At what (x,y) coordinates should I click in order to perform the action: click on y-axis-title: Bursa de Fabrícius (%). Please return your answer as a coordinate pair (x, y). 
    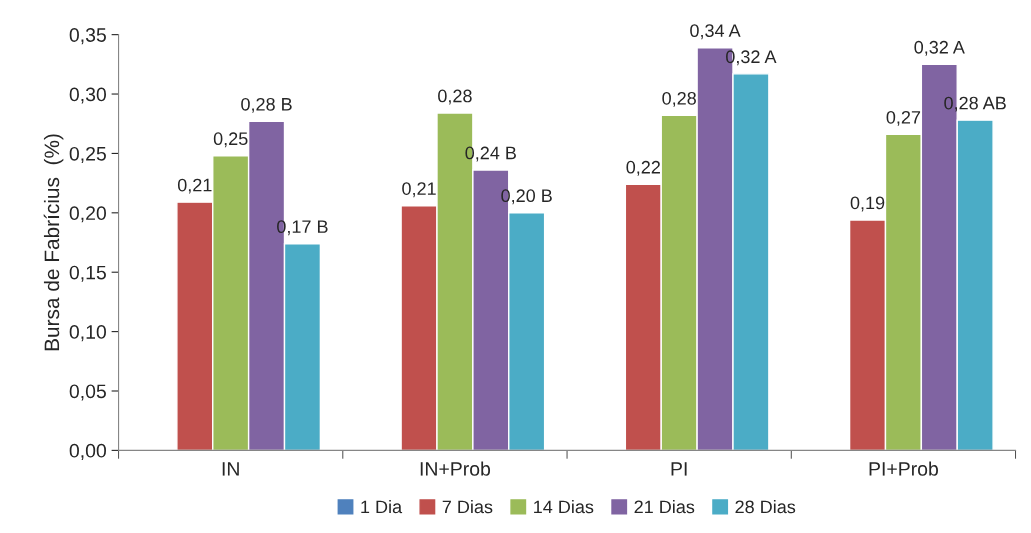
    Looking at the image, I should click on (53, 242).